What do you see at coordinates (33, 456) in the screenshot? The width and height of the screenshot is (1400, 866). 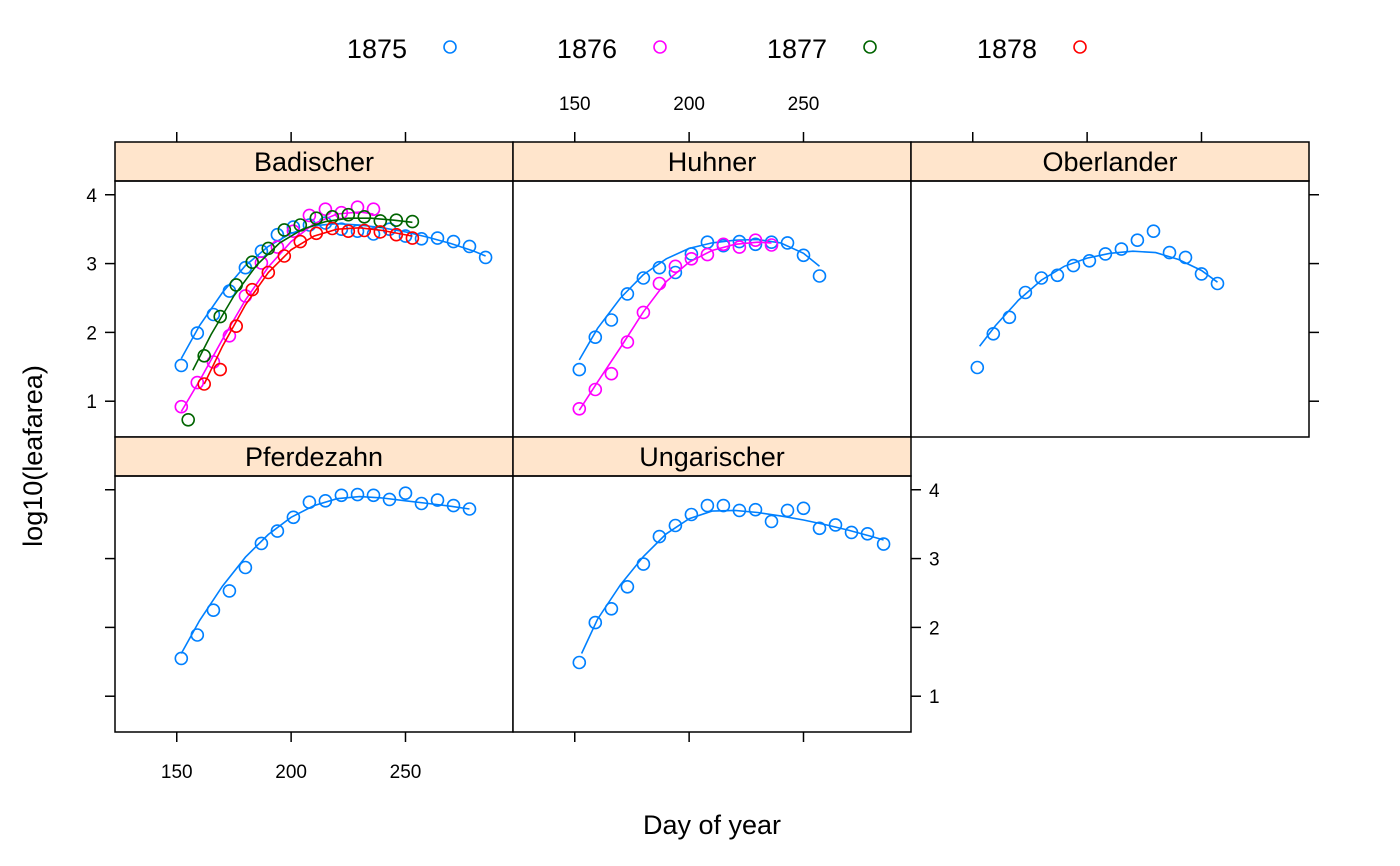 I see `y-axis-title: log10(leafarea)` at bounding box center [33, 456].